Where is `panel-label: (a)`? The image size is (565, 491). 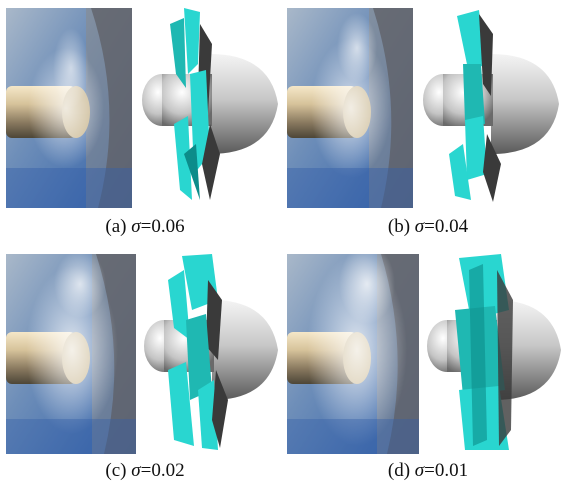
panel-label: (a) is located at coordinates (116, 226).